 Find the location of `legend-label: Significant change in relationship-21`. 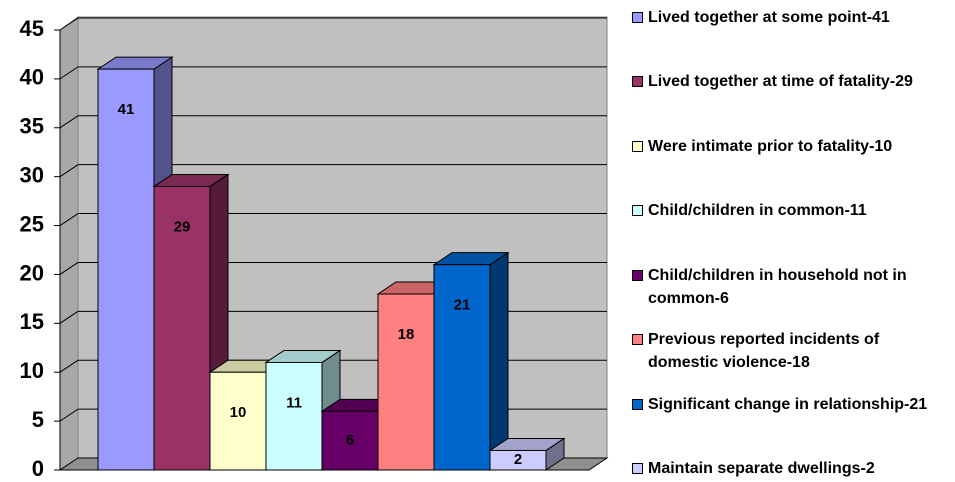

legend-label: Significant change in relationship-21 is located at coordinates (788, 404).